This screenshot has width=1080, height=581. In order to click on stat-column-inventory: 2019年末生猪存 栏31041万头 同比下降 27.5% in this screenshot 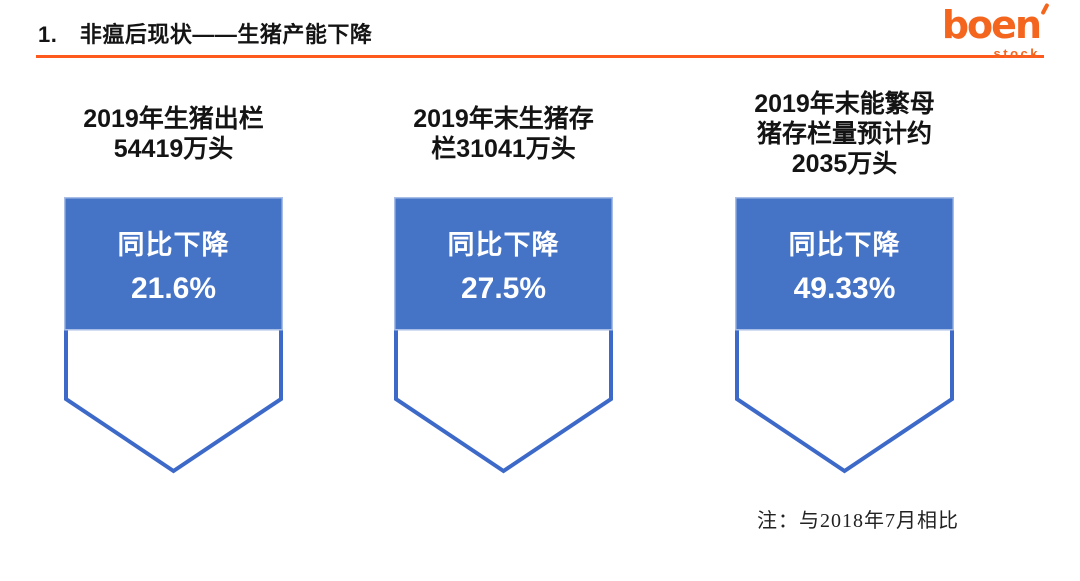, I will do `click(503, 281)`.